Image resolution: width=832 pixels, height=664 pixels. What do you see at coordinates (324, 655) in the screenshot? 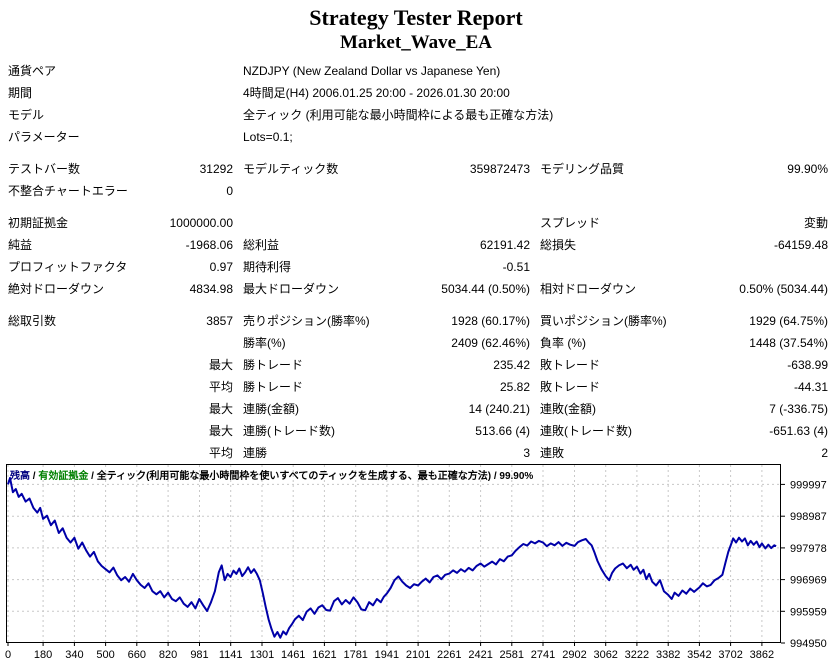
I see `x-axis-label: 1621` at bounding box center [324, 655].